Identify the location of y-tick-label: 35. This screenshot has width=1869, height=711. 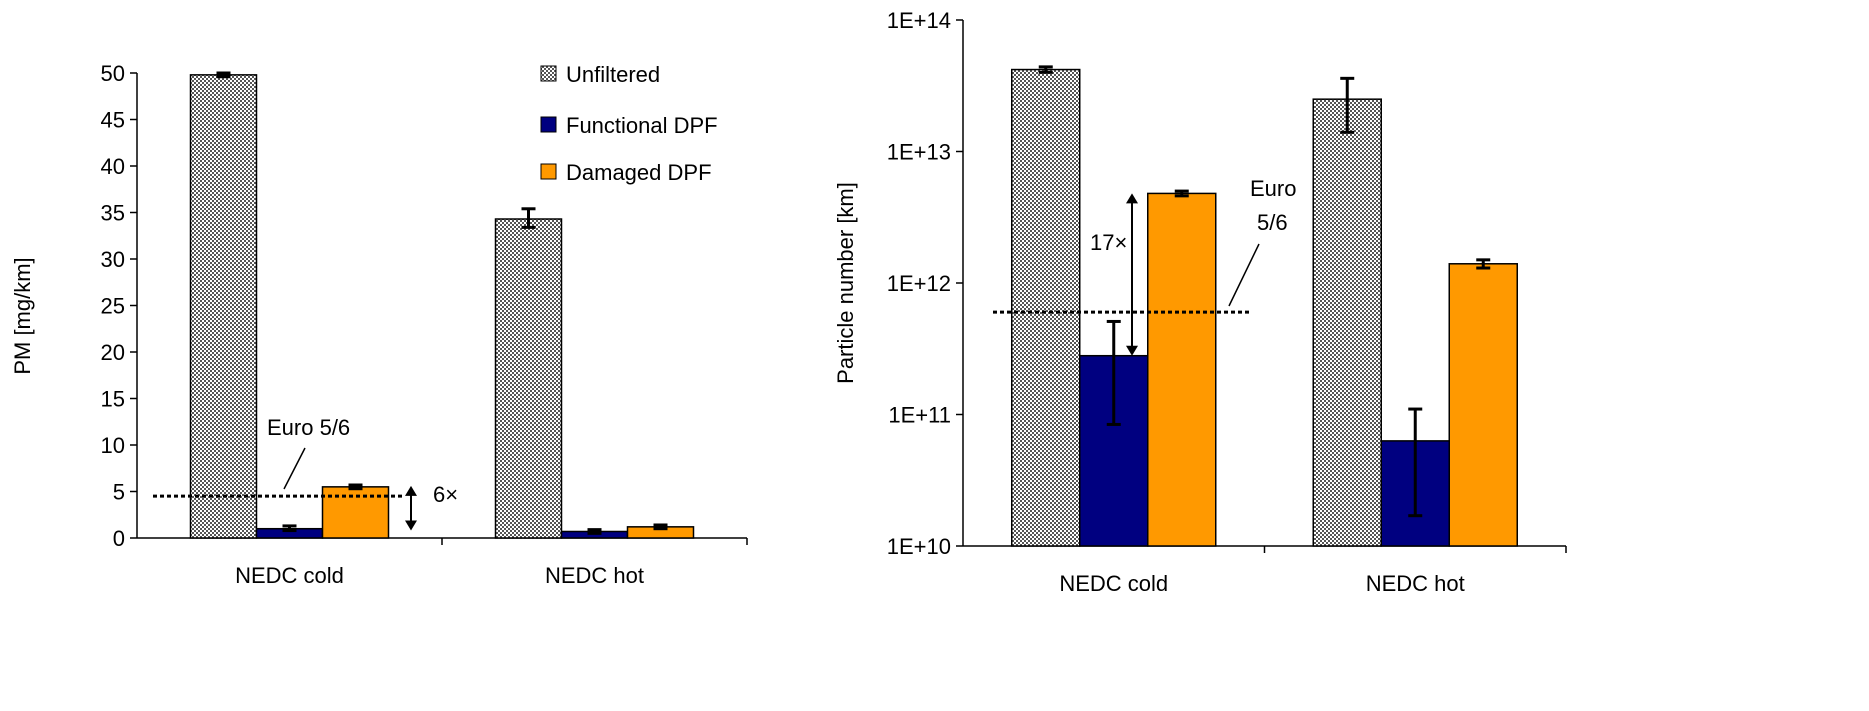
(113, 213).